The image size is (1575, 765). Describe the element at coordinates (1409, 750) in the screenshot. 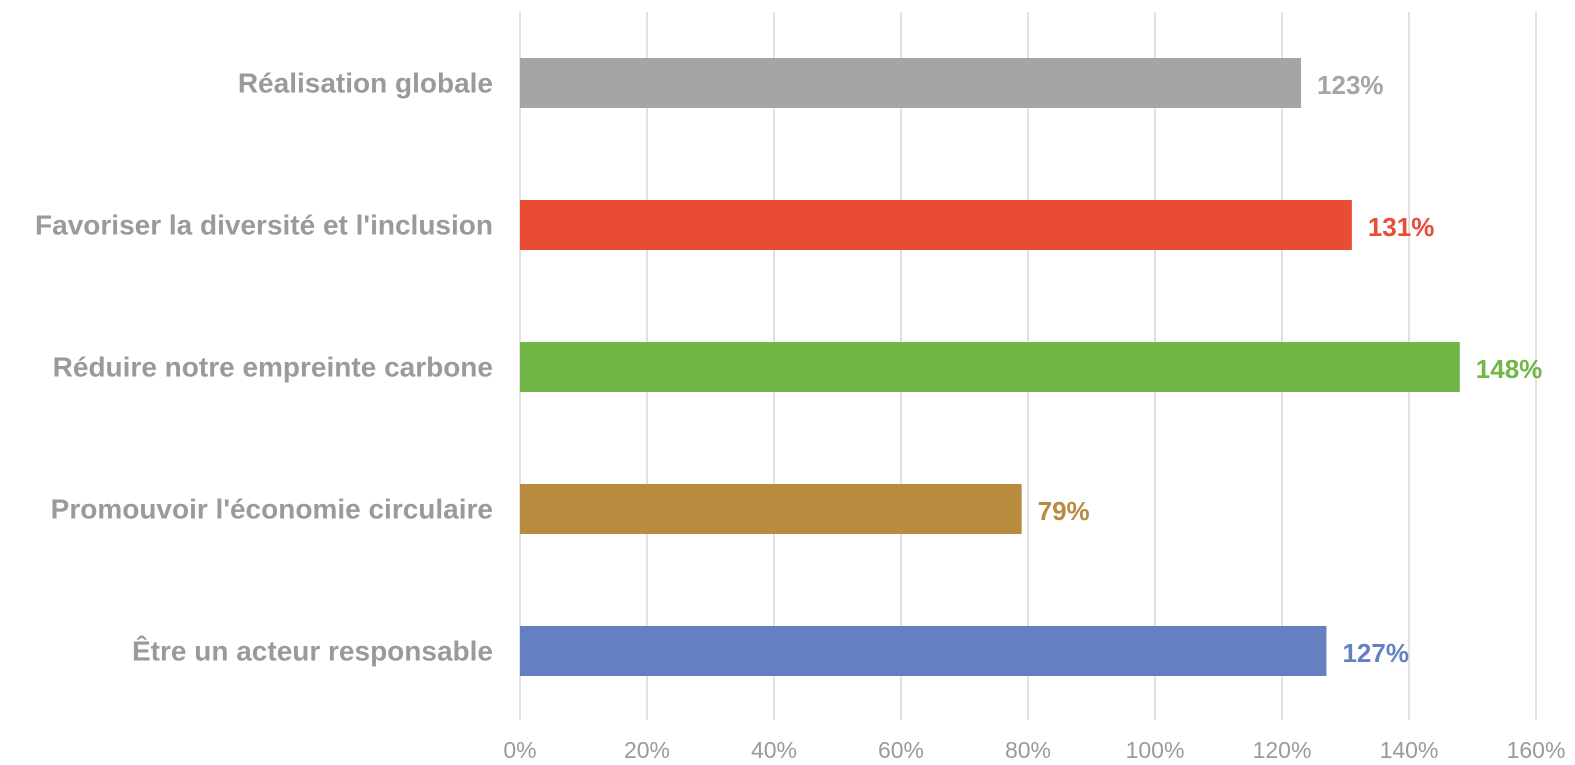

I see `x-tick-label: 140%` at that location.